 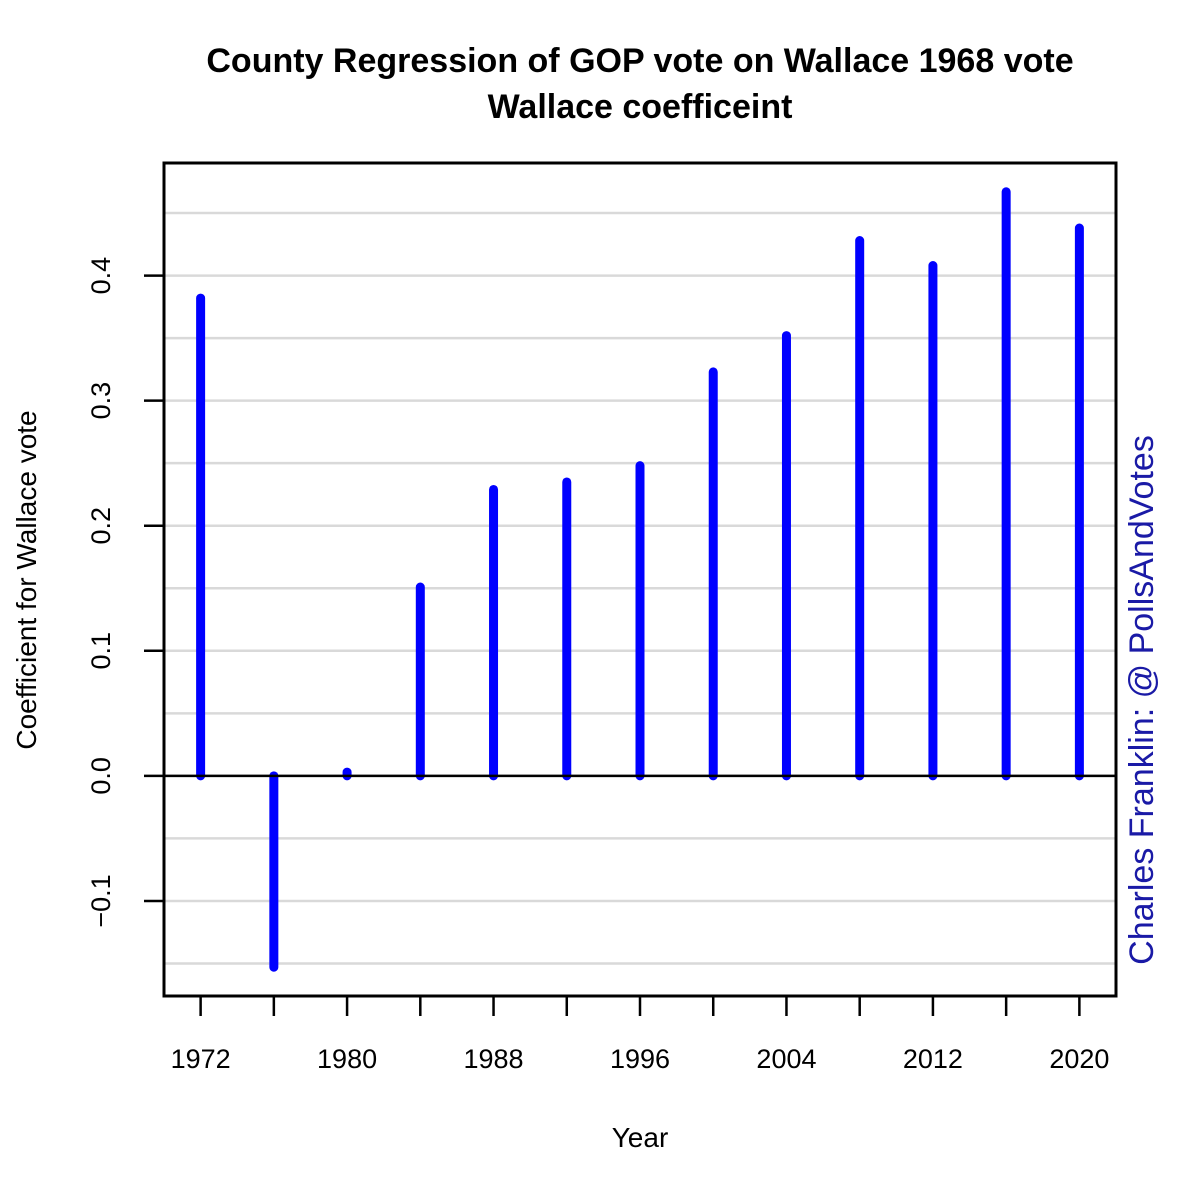 What do you see at coordinates (933, 1059) in the screenshot?
I see `x-tick-label: 2012` at bounding box center [933, 1059].